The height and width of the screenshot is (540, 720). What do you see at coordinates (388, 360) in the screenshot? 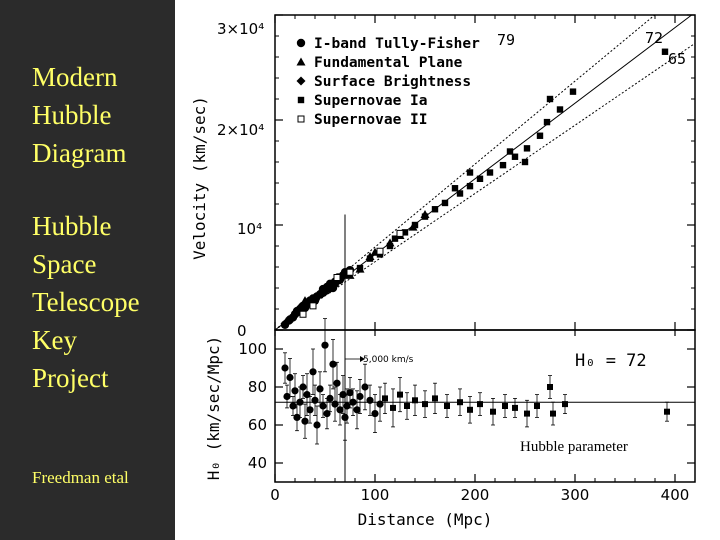
I see `velocity-marker-label: 5,000 km/s` at bounding box center [388, 360].